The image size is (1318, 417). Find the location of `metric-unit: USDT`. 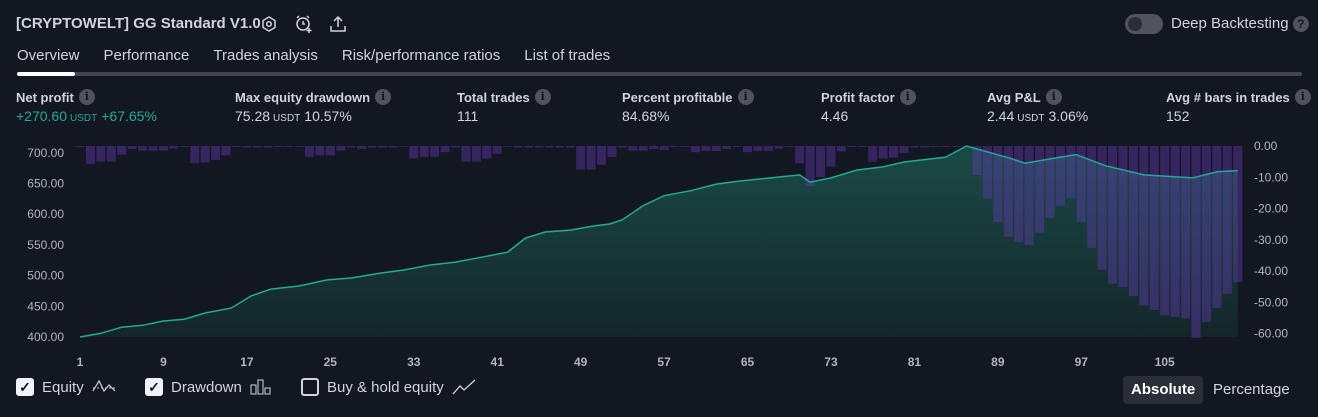

metric-unit: USDT is located at coordinates (84, 118).